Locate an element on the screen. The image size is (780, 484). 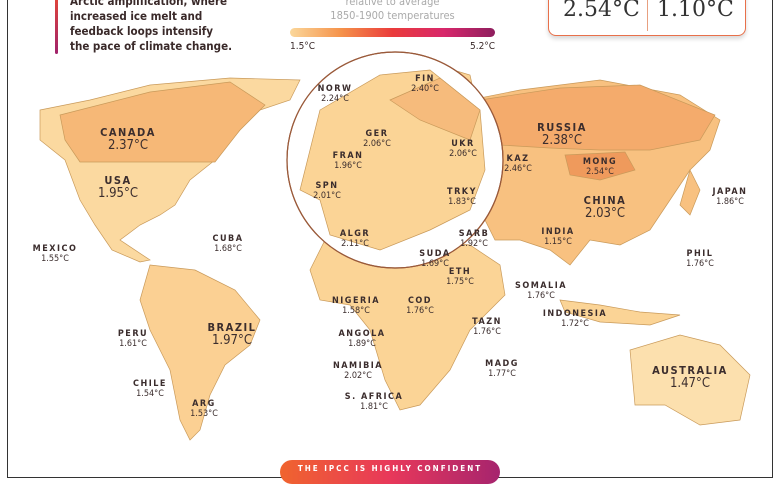
country-name: ANGOLA is located at coordinates (362, 334).